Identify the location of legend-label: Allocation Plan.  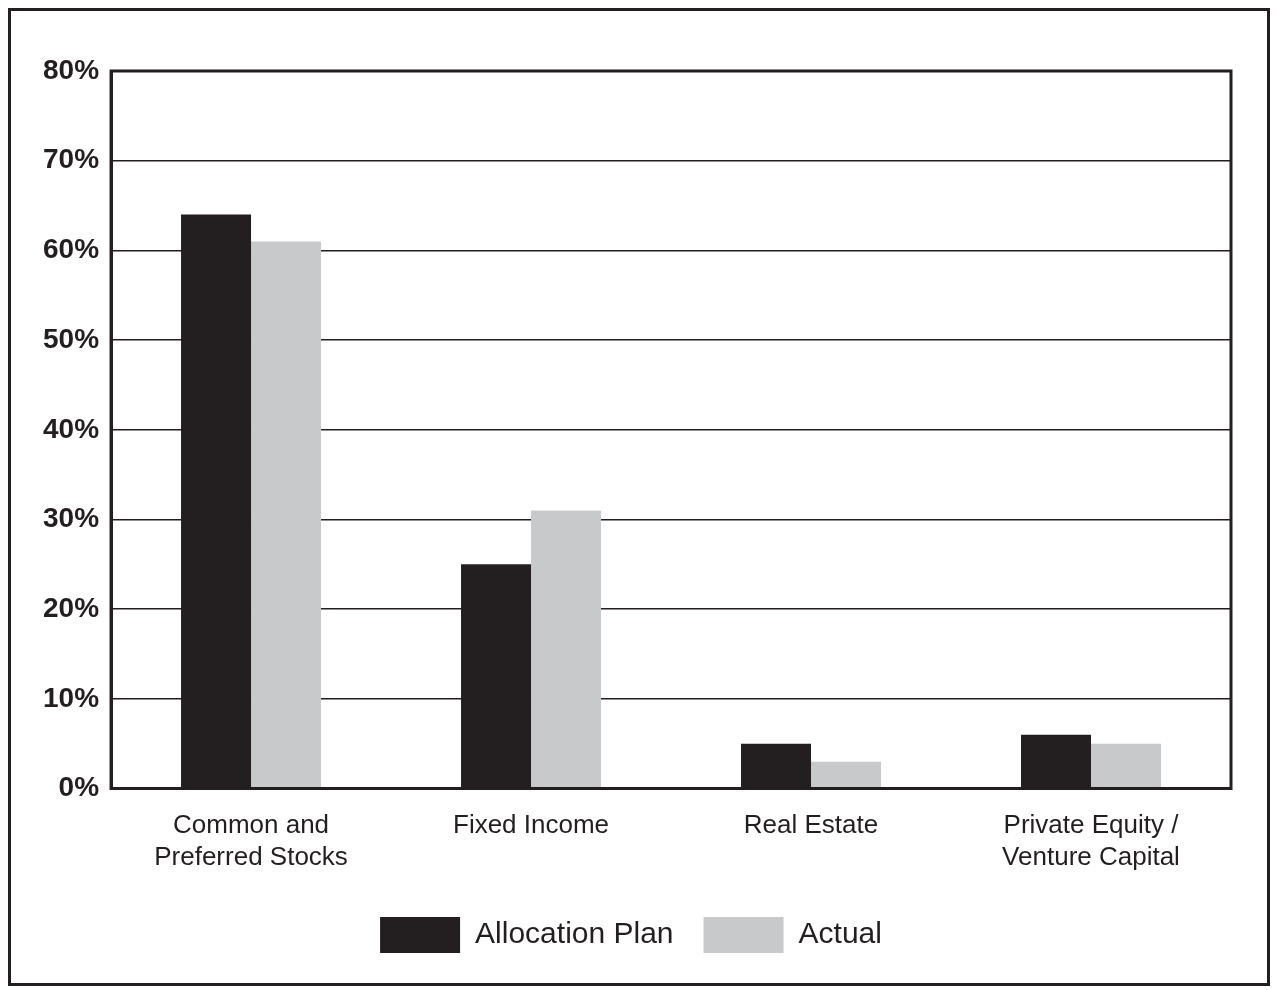
(574, 933).